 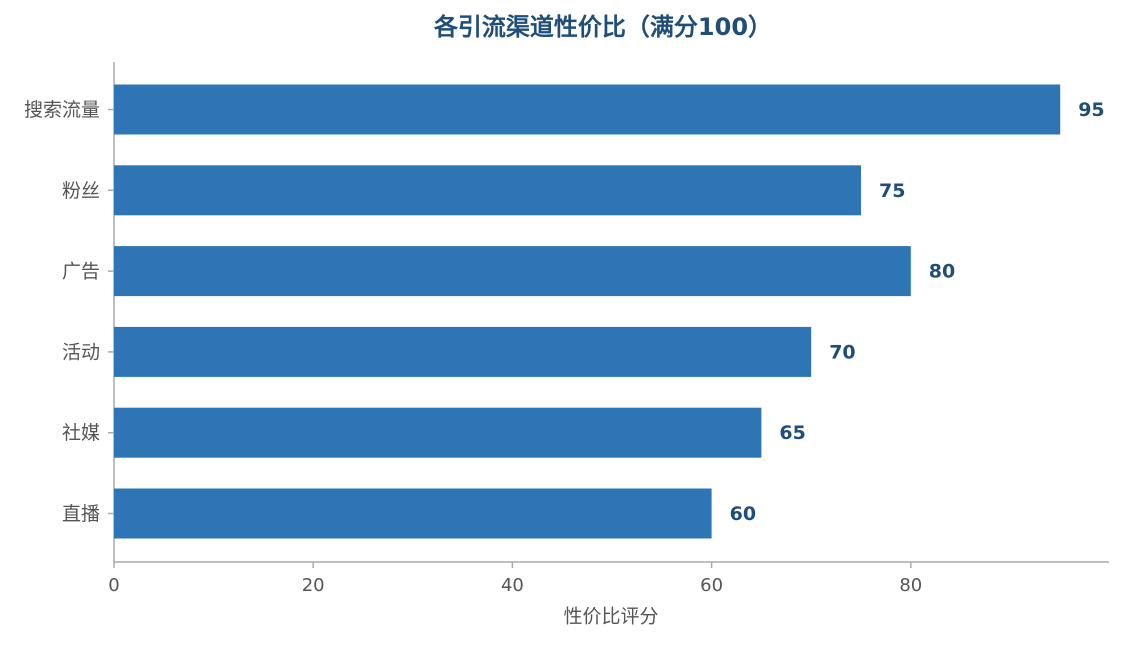 What do you see at coordinates (942, 272) in the screenshot?
I see `value-label: 80` at bounding box center [942, 272].